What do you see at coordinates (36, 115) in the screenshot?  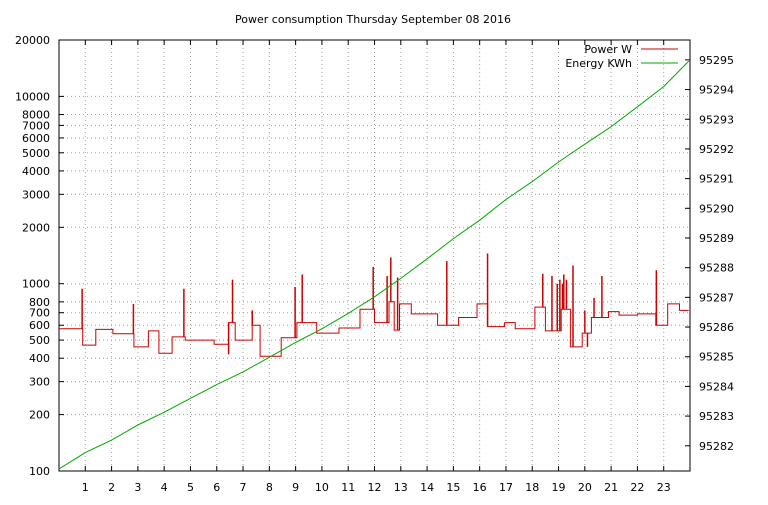 I see `y-tick-label: 8000` at bounding box center [36, 115].